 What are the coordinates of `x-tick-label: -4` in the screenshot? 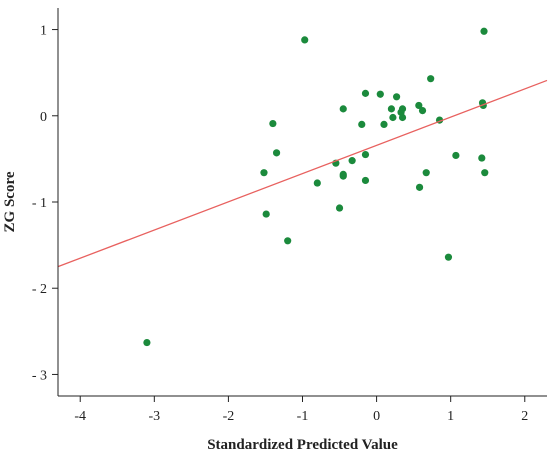 It's located at (80, 416).